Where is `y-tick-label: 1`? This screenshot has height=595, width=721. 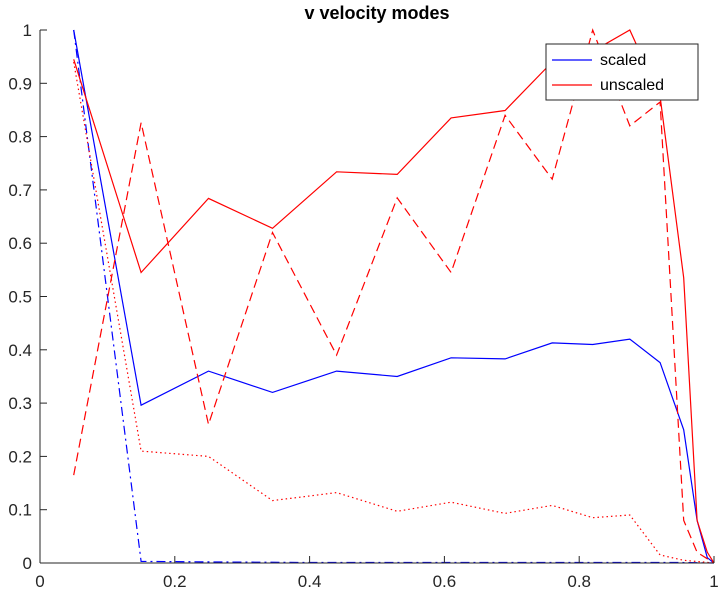
y-tick-label: 1 is located at coordinates (27, 30).